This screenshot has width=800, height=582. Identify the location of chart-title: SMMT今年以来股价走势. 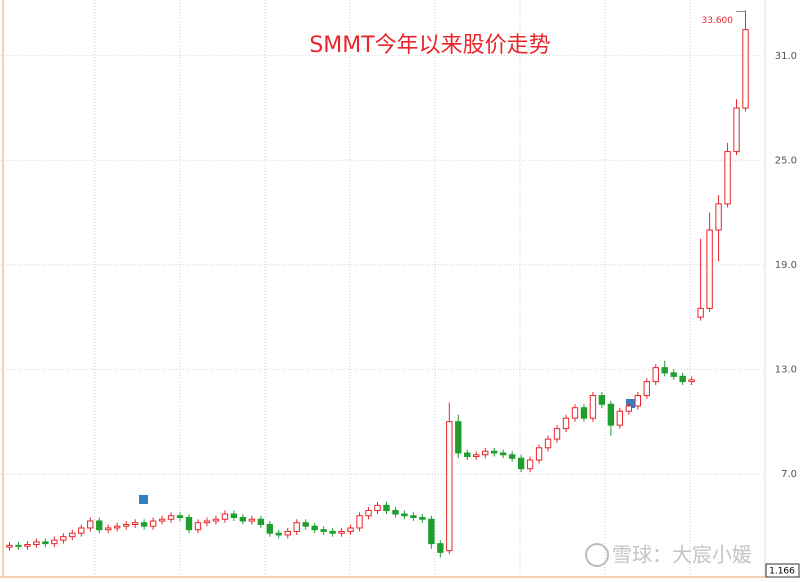
(429, 45).